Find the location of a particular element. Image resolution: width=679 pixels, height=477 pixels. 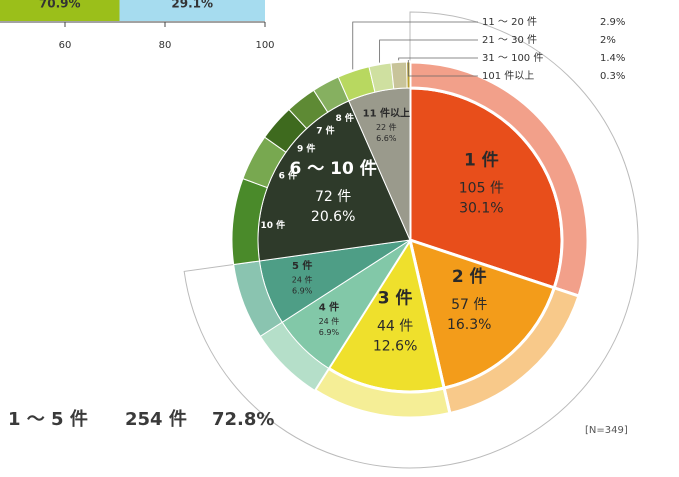

slice-count-label: 57 件 is located at coordinates (469, 305).